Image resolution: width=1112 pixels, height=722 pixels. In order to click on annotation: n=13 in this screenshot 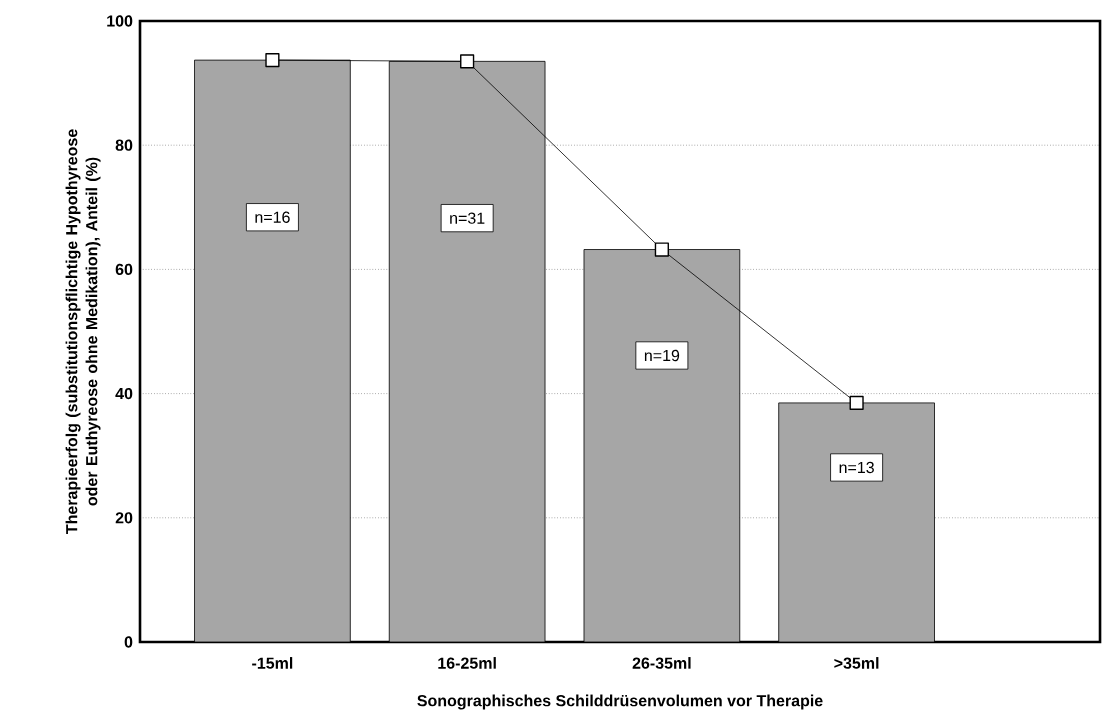, I will do `click(856, 467)`.